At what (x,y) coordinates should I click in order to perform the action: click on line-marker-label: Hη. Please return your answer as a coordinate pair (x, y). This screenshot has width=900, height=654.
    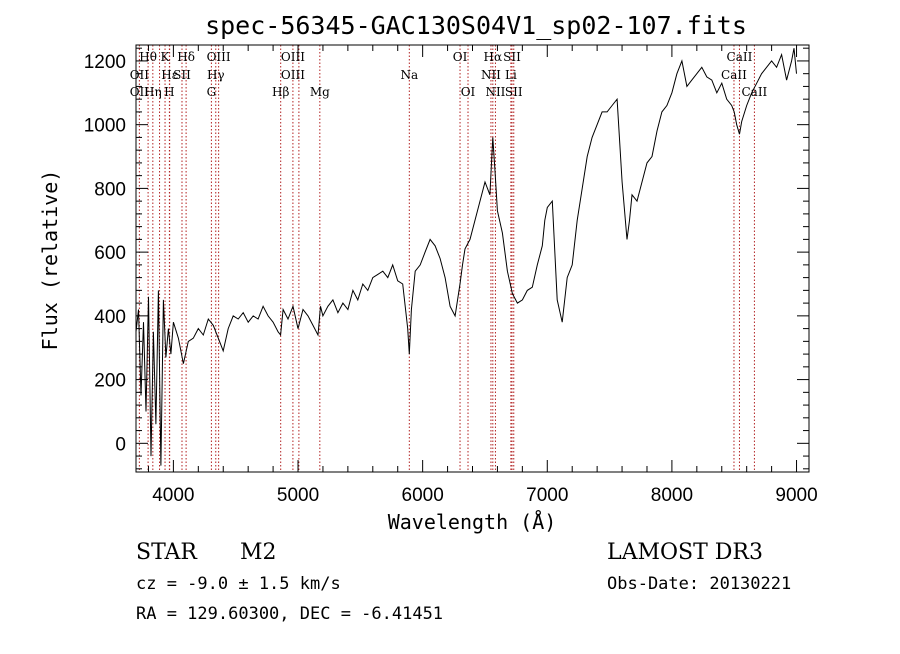
    Looking at the image, I should click on (153, 92).